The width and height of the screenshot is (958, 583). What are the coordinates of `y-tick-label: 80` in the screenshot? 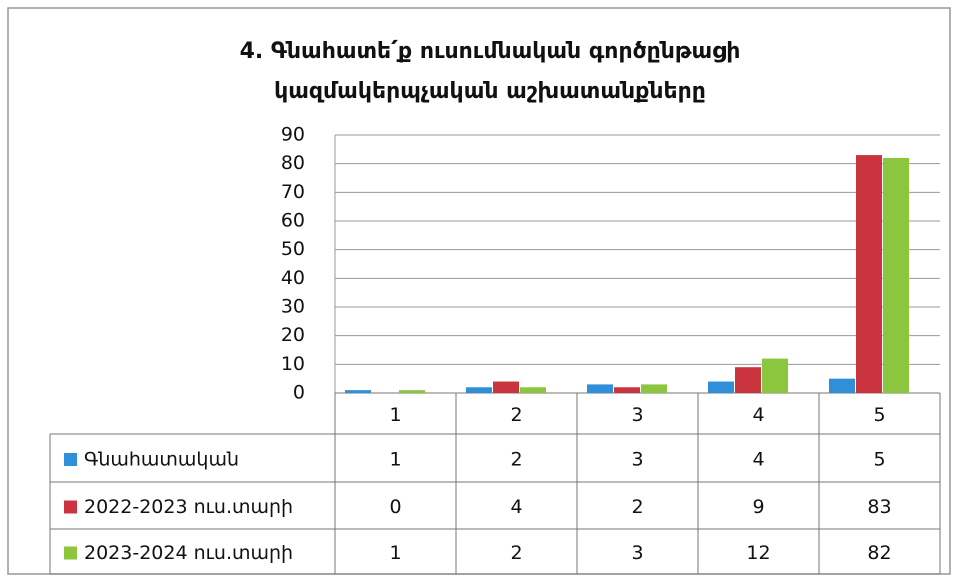 It's located at (293, 163).